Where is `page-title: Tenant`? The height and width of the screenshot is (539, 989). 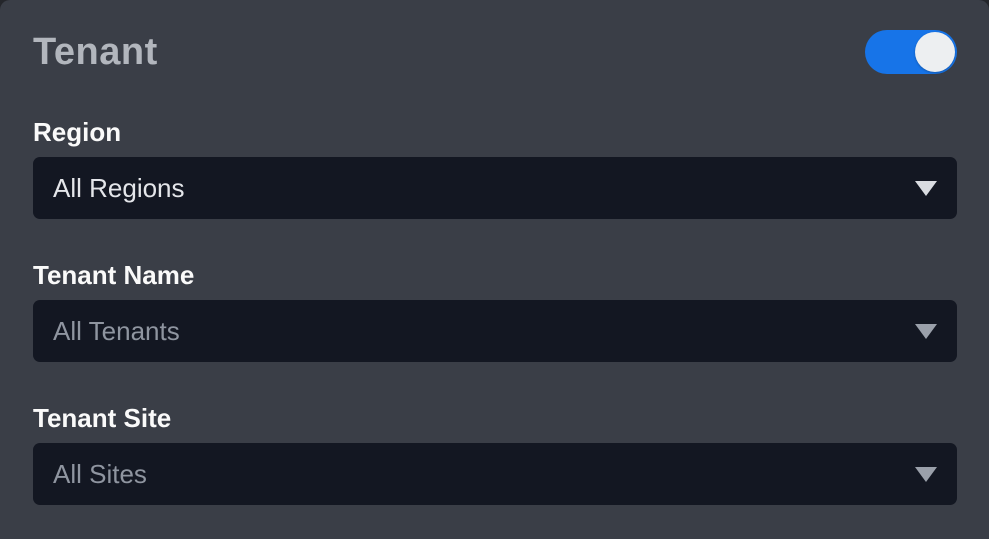 page-title: Tenant is located at coordinates (95, 52).